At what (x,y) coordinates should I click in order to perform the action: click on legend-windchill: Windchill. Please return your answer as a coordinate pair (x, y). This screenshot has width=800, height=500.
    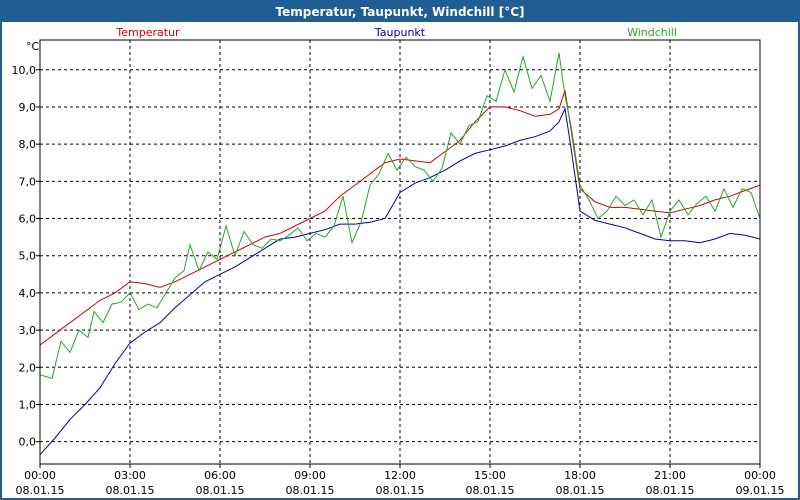
    Looking at the image, I should click on (652, 32).